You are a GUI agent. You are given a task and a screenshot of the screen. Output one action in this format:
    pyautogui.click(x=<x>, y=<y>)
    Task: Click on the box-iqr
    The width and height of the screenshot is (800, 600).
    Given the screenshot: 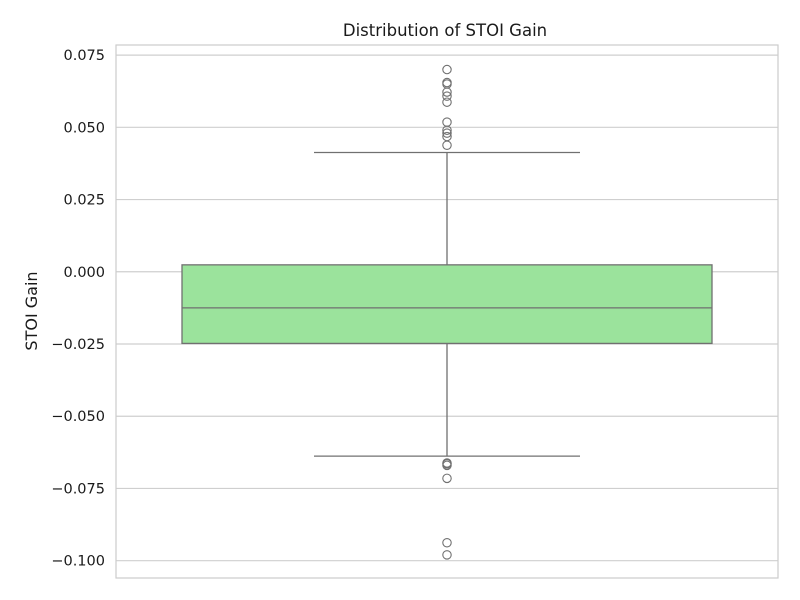 What is the action you would take?
    pyautogui.click(x=447, y=304)
    